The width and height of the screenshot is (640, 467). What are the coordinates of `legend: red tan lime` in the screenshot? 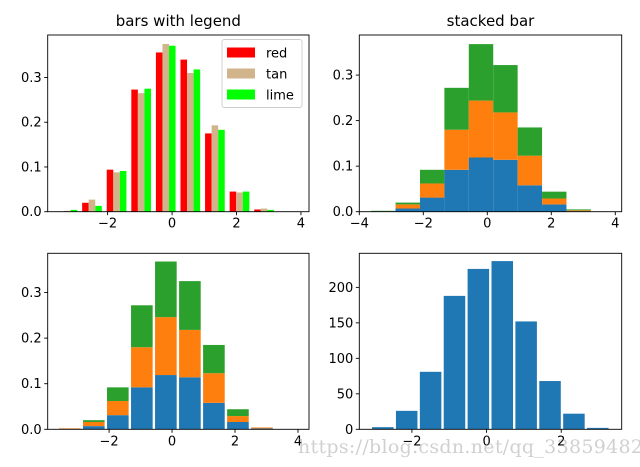 It's located at (262, 73).